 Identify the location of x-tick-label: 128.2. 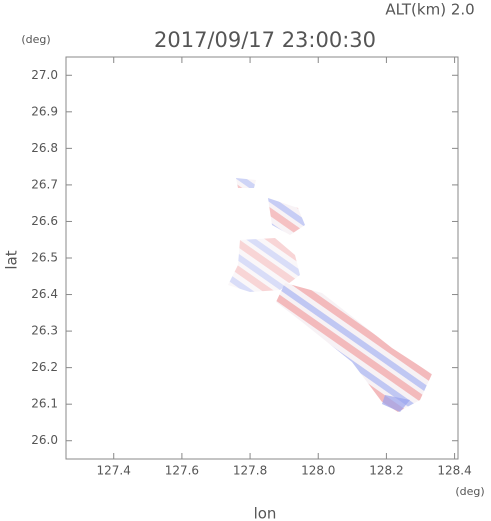
(386, 471).